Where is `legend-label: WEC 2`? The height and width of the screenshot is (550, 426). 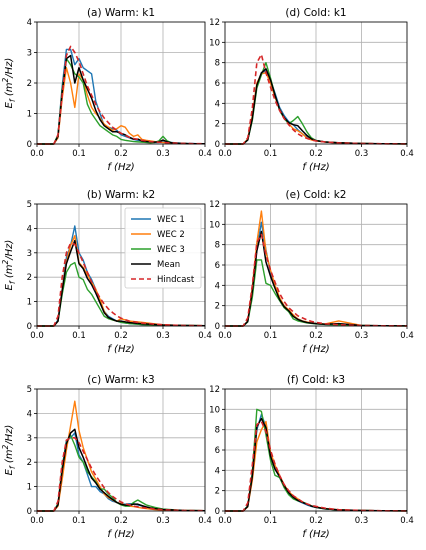 legend-label: WEC 2 is located at coordinates (171, 235).